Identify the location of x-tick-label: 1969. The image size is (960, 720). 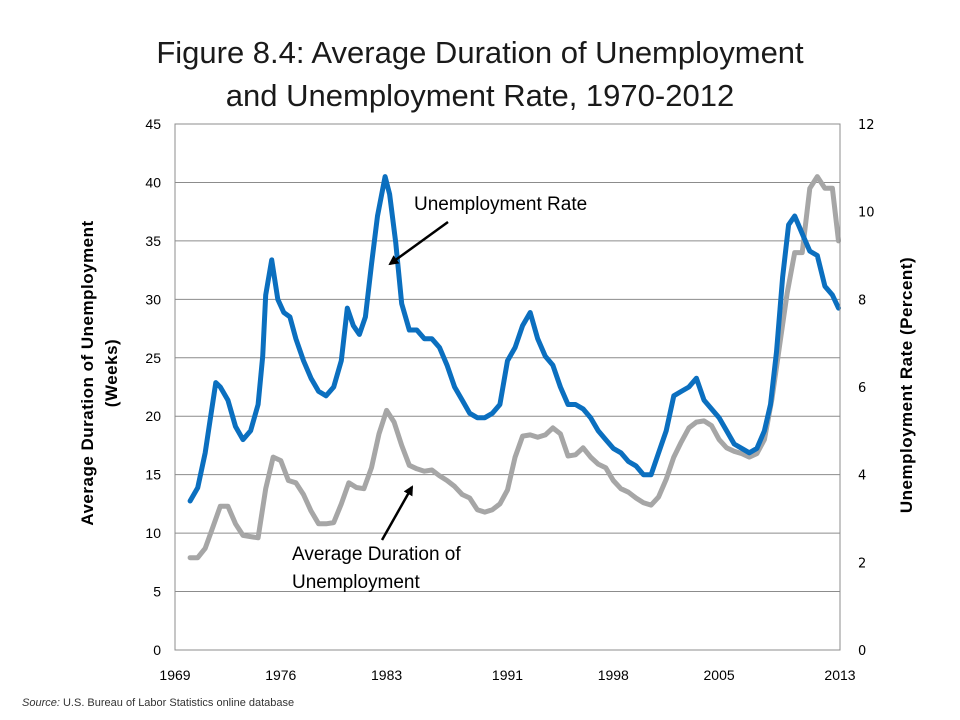
(174, 675).